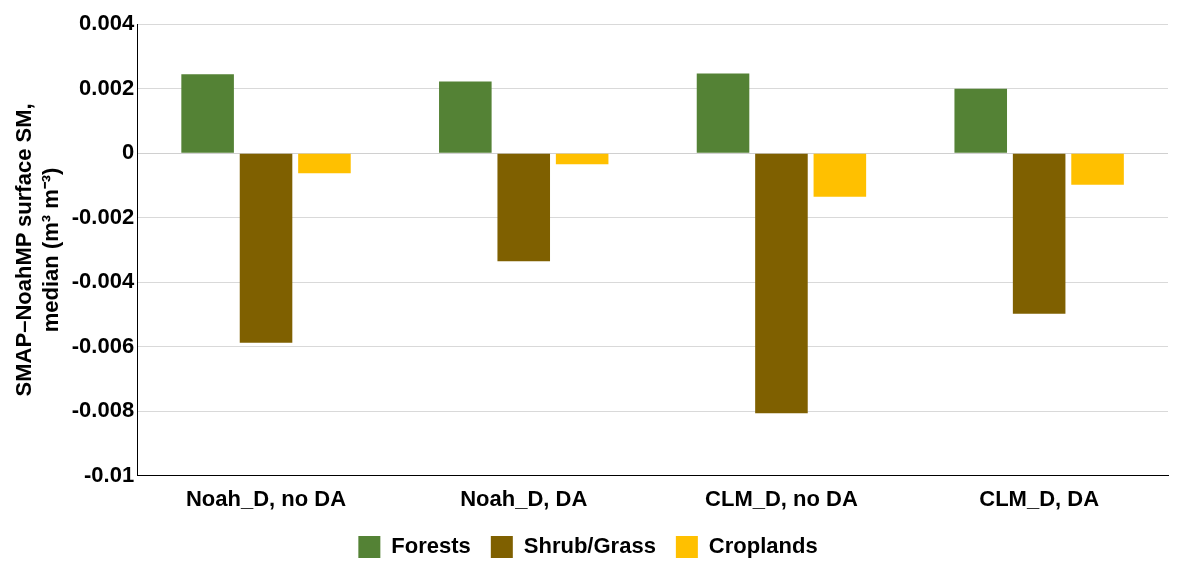 Image resolution: width=1193 pixels, height=578 pixels. What do you see at coordinates (103, 345) in the screenshot?
I see `y-tick-label: -0.006` at bounding box center [103, 345].